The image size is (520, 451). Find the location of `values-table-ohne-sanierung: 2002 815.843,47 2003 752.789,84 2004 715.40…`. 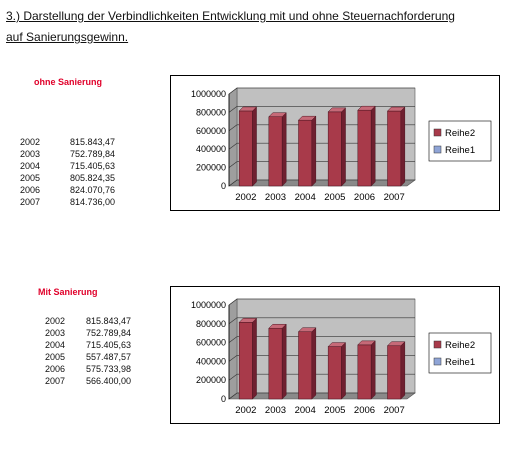

values-table-ohne-sanierung: 2002 815.843,47 2003 752.789,84 2004 715.40… is located at coordinates (67, 172).